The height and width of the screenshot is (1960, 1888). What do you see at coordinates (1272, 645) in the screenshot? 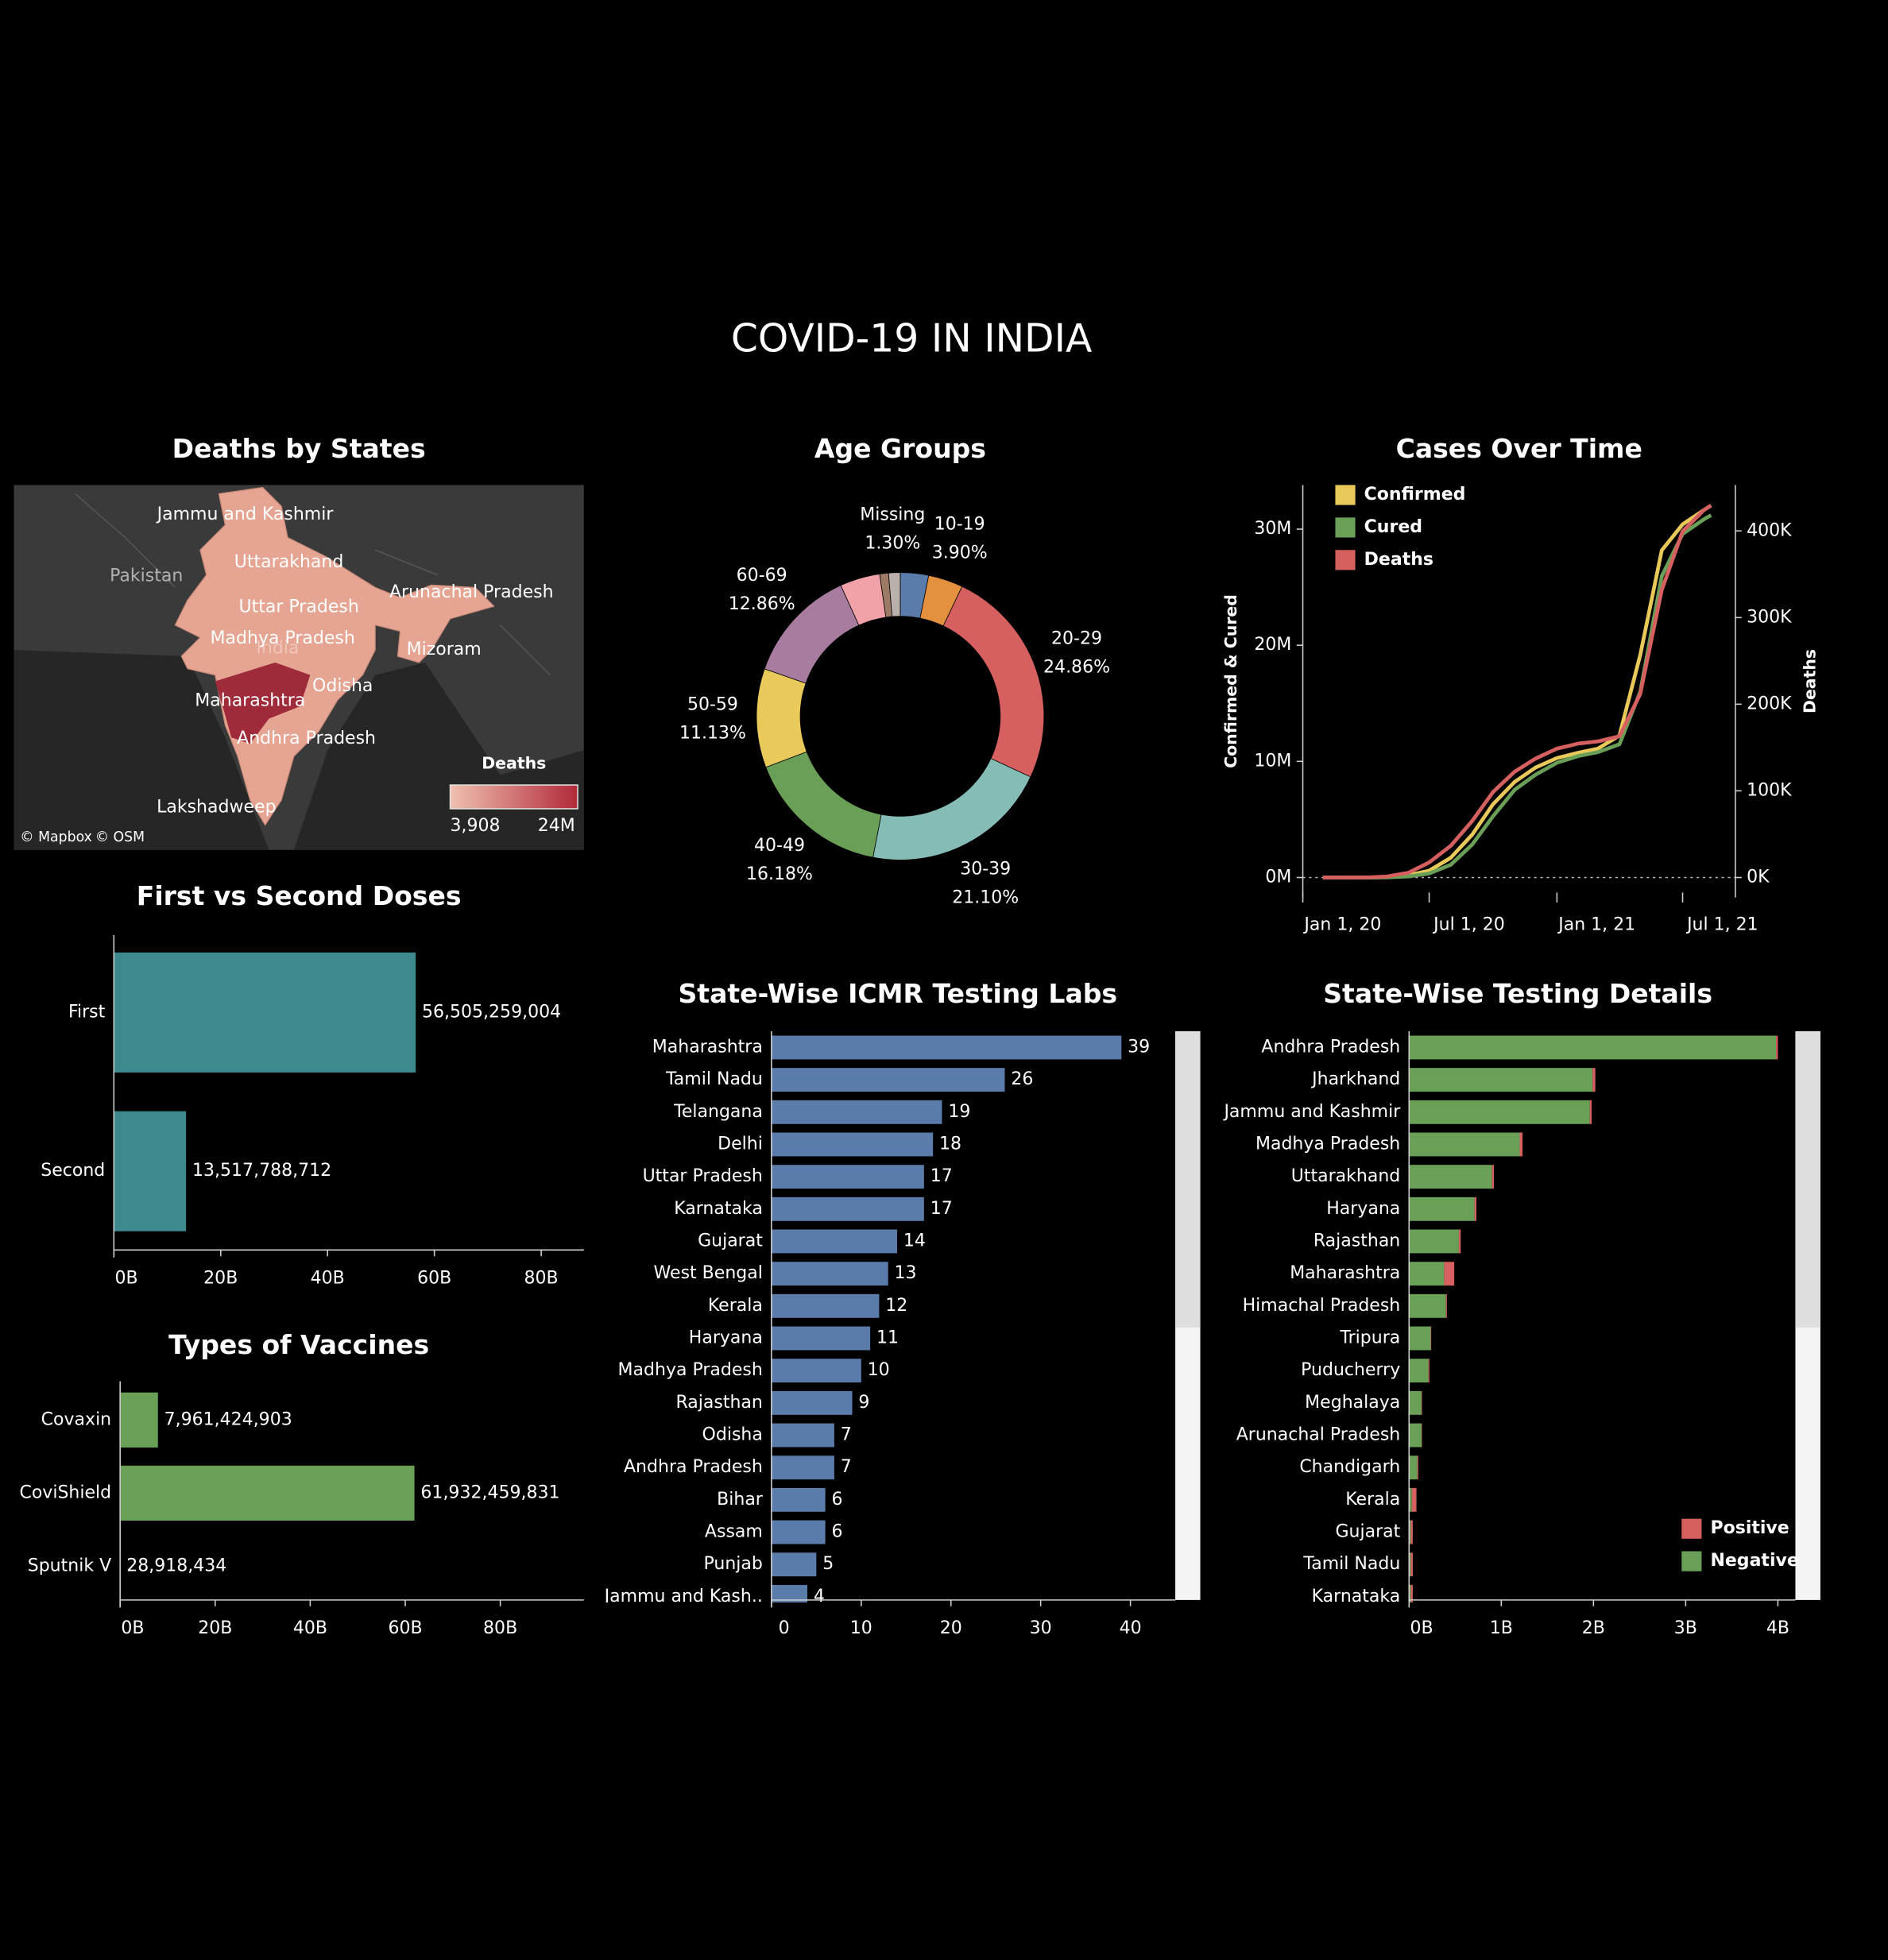
I see `y-tick-label: 20M` at bounding box center [1272, 645].